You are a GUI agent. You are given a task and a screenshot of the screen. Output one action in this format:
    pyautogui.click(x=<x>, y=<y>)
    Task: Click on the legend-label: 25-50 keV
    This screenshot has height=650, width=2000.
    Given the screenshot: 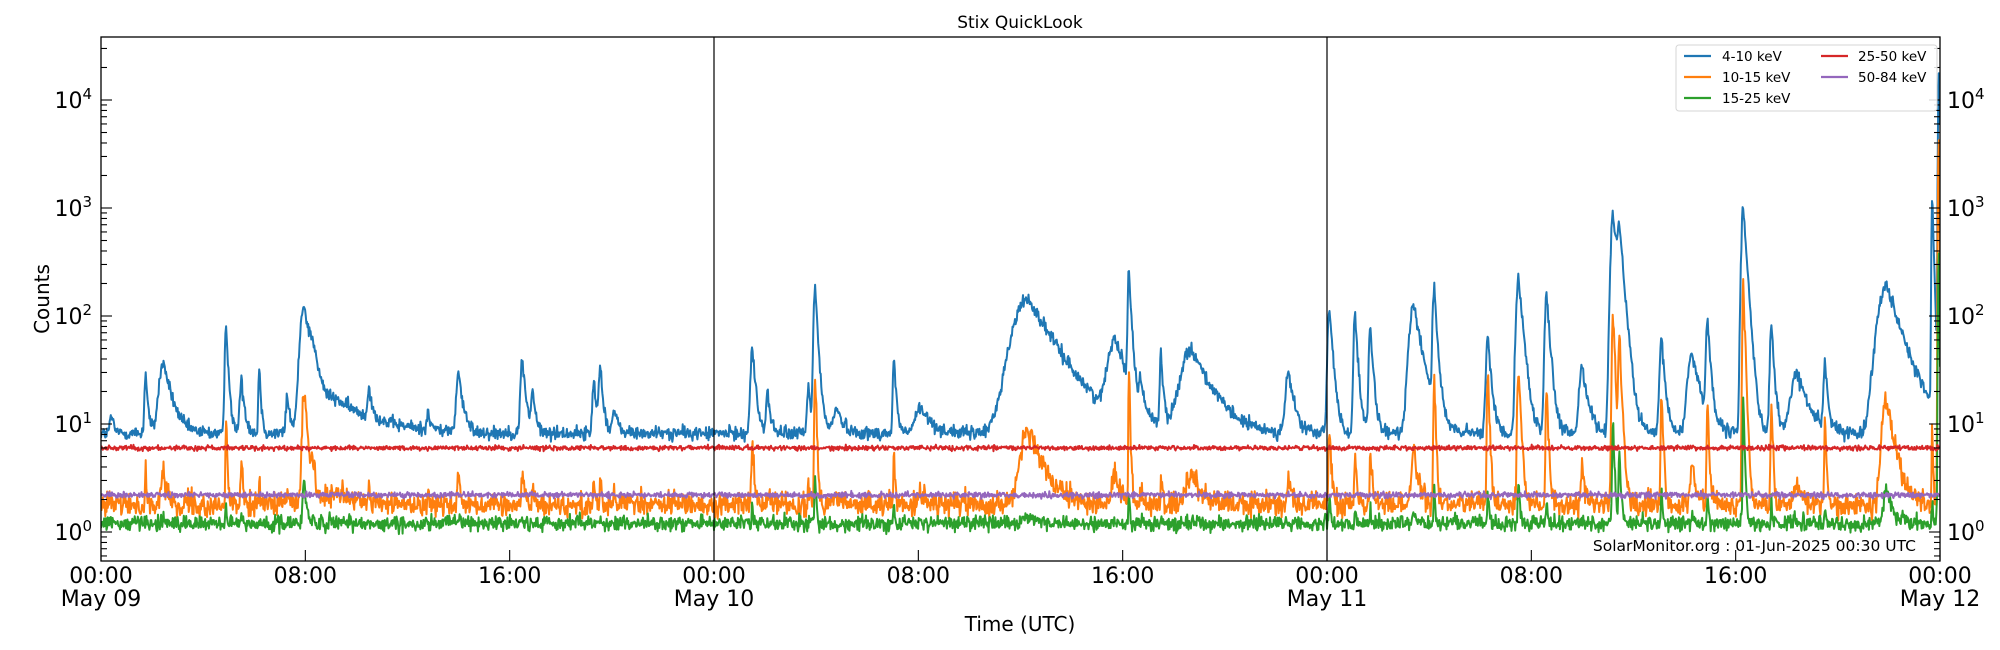 What is the action you would take?
    pyautogui.click(x=1892, y=57)
    